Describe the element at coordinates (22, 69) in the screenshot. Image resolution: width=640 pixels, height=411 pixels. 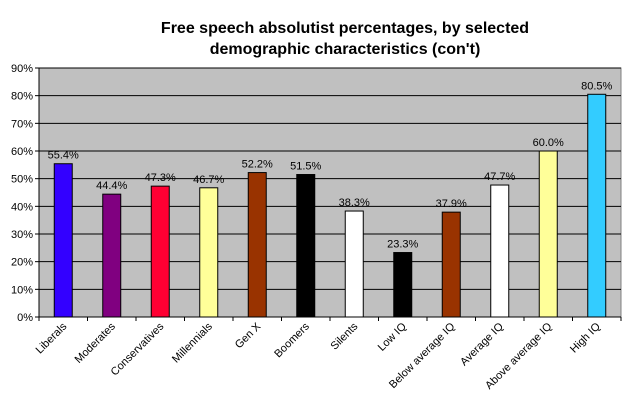
I see `y-tick-label: 90%` at that location.